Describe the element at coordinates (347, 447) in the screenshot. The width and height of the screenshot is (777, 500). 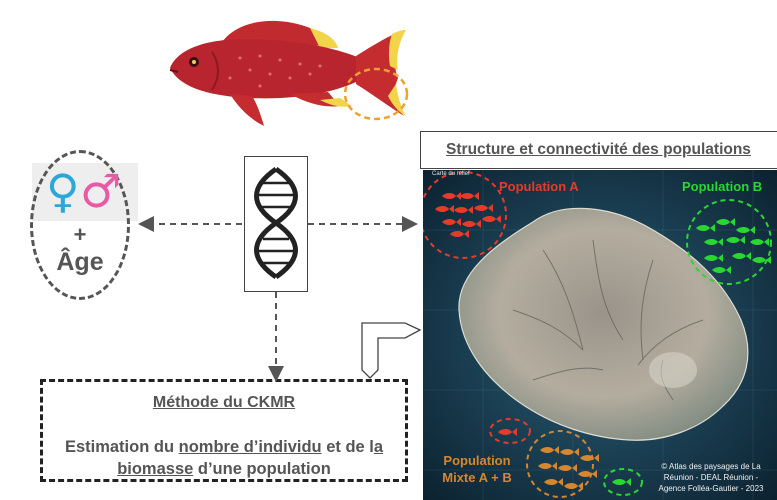
I see `ckmr-desc-part2: et de l` at that location.